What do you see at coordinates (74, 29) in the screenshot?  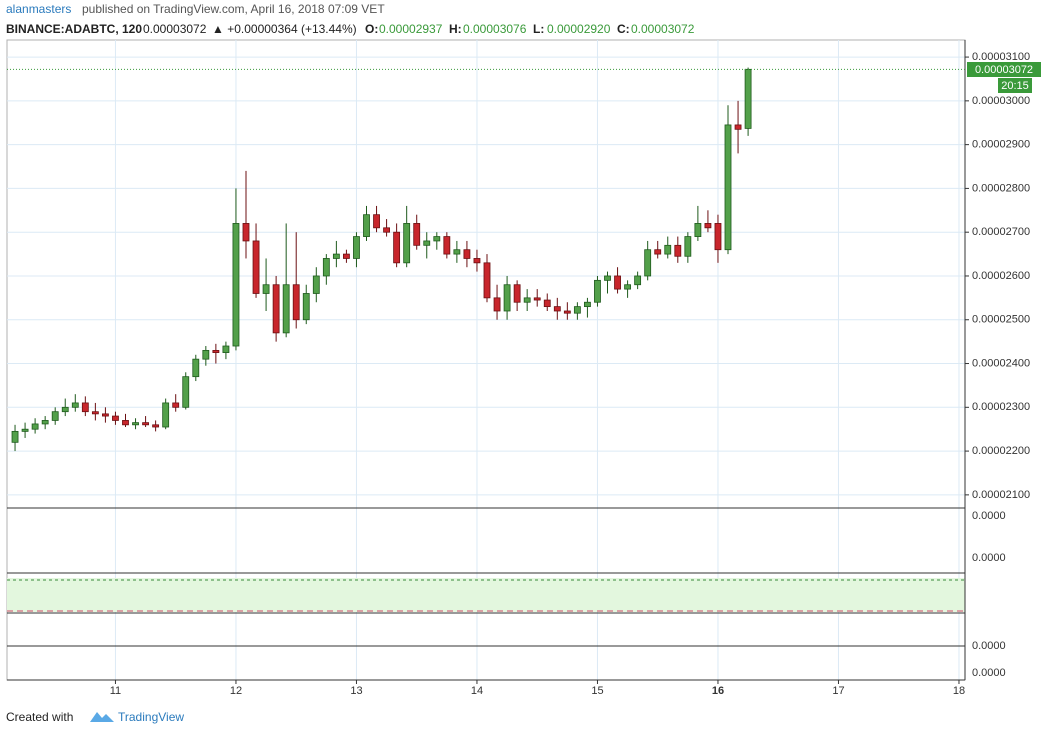 I see `symbol: BINANCE:ADABTC, 120` at bounding box center [74, 29].